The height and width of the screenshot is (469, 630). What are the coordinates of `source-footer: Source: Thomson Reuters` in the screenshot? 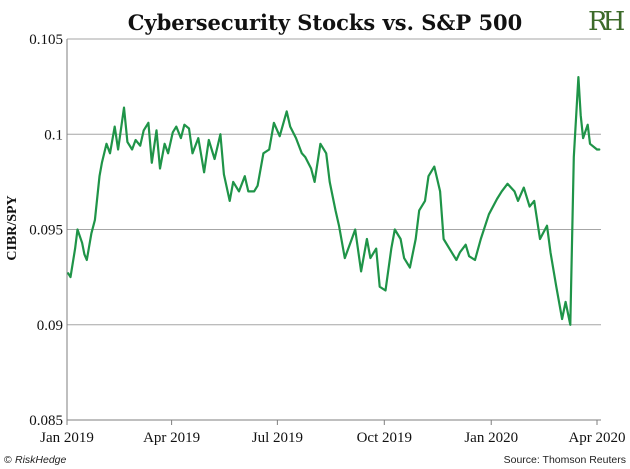 It's located at (565, 460).